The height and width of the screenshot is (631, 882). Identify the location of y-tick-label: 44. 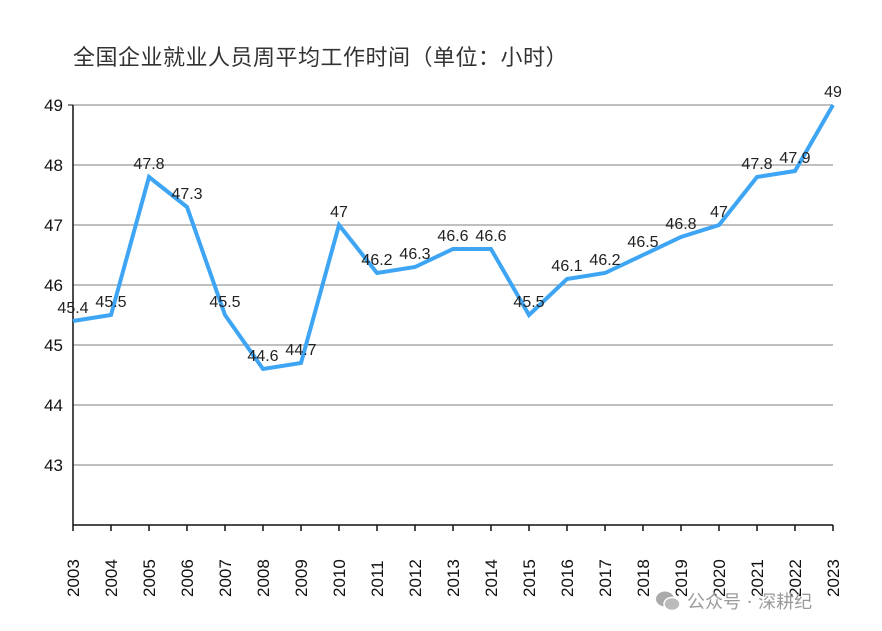
(53, 405).